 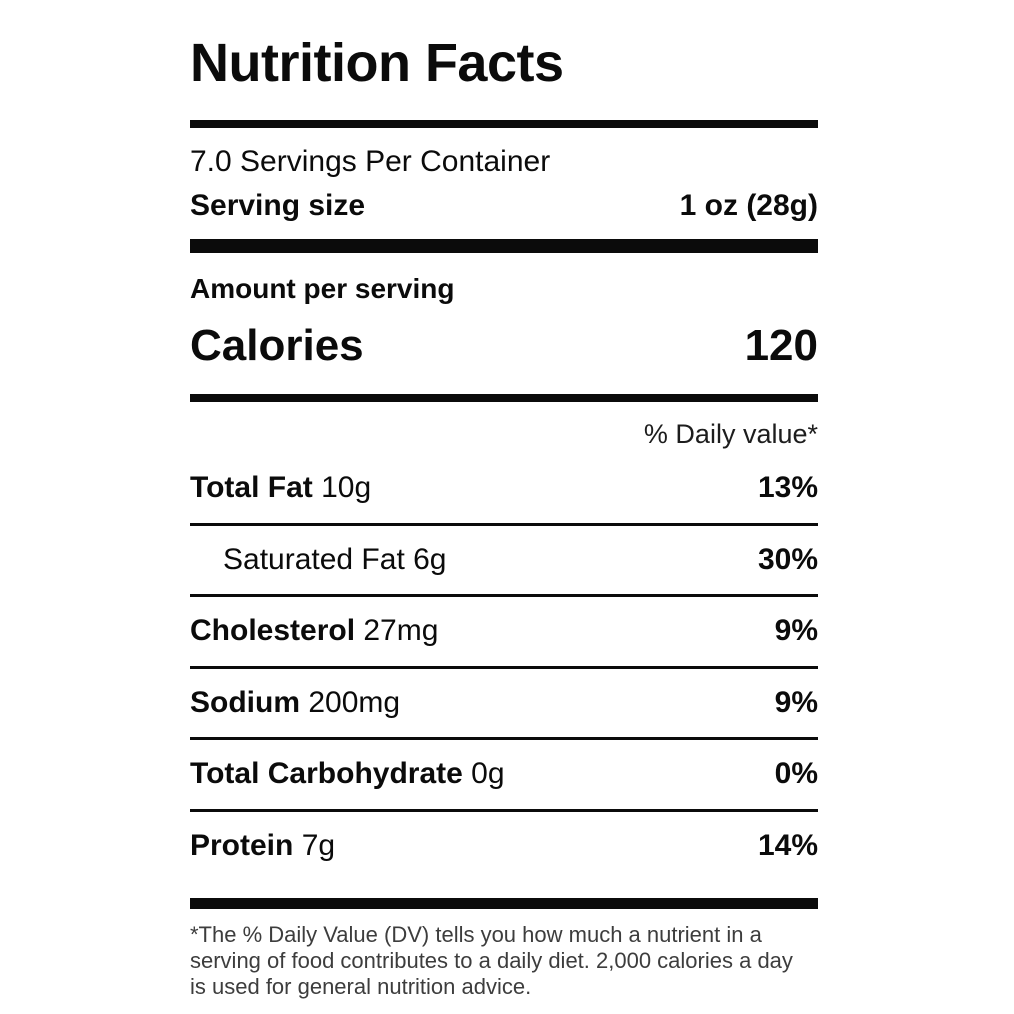 What do you see at coordinates (278, 206) in the screenshot?
I see `serving-size-label: Serving size` at bounding box center [278, 206].